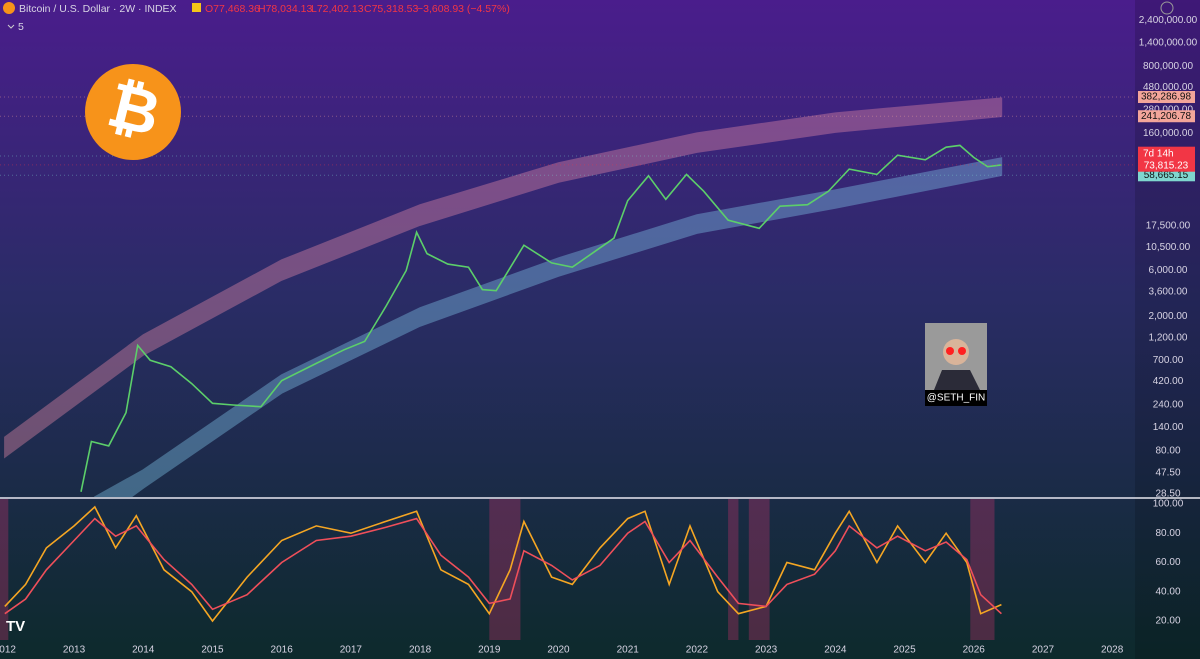 The image size is (1200, 659). I want to click on x-tick-label: 2028, so click(1112, 650).